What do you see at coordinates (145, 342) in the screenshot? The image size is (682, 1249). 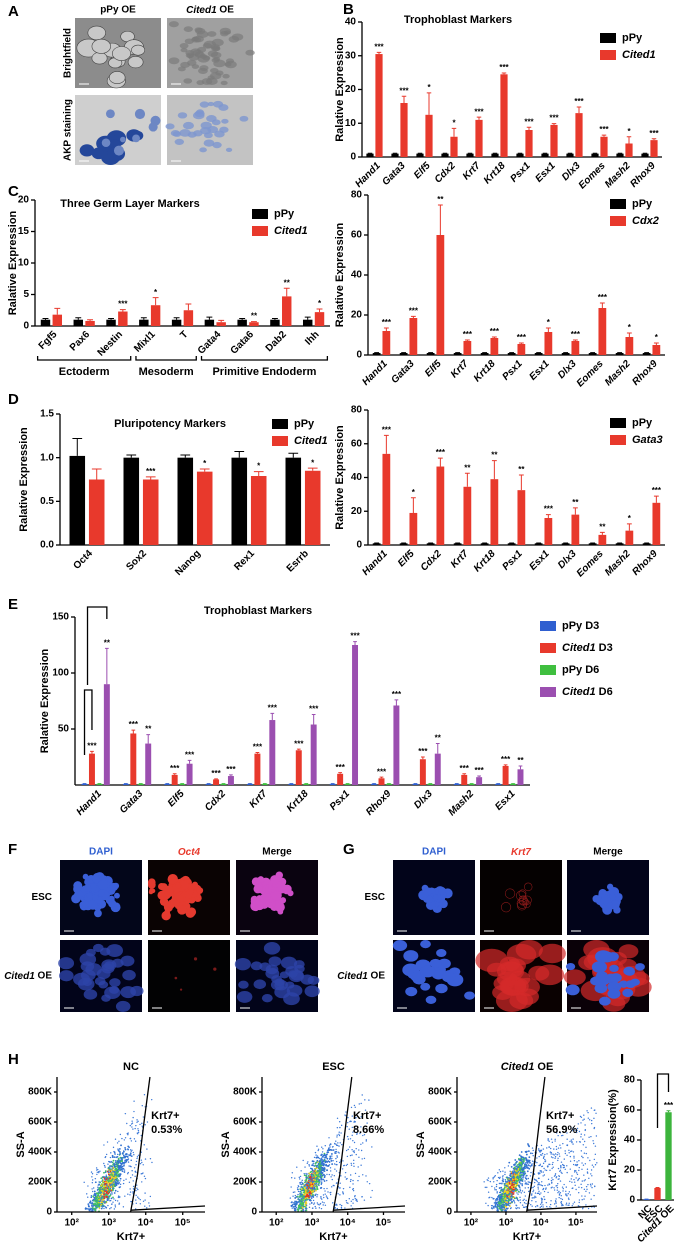 I see `x-tick-label: Mixl1` at bounding box center [145, 342].